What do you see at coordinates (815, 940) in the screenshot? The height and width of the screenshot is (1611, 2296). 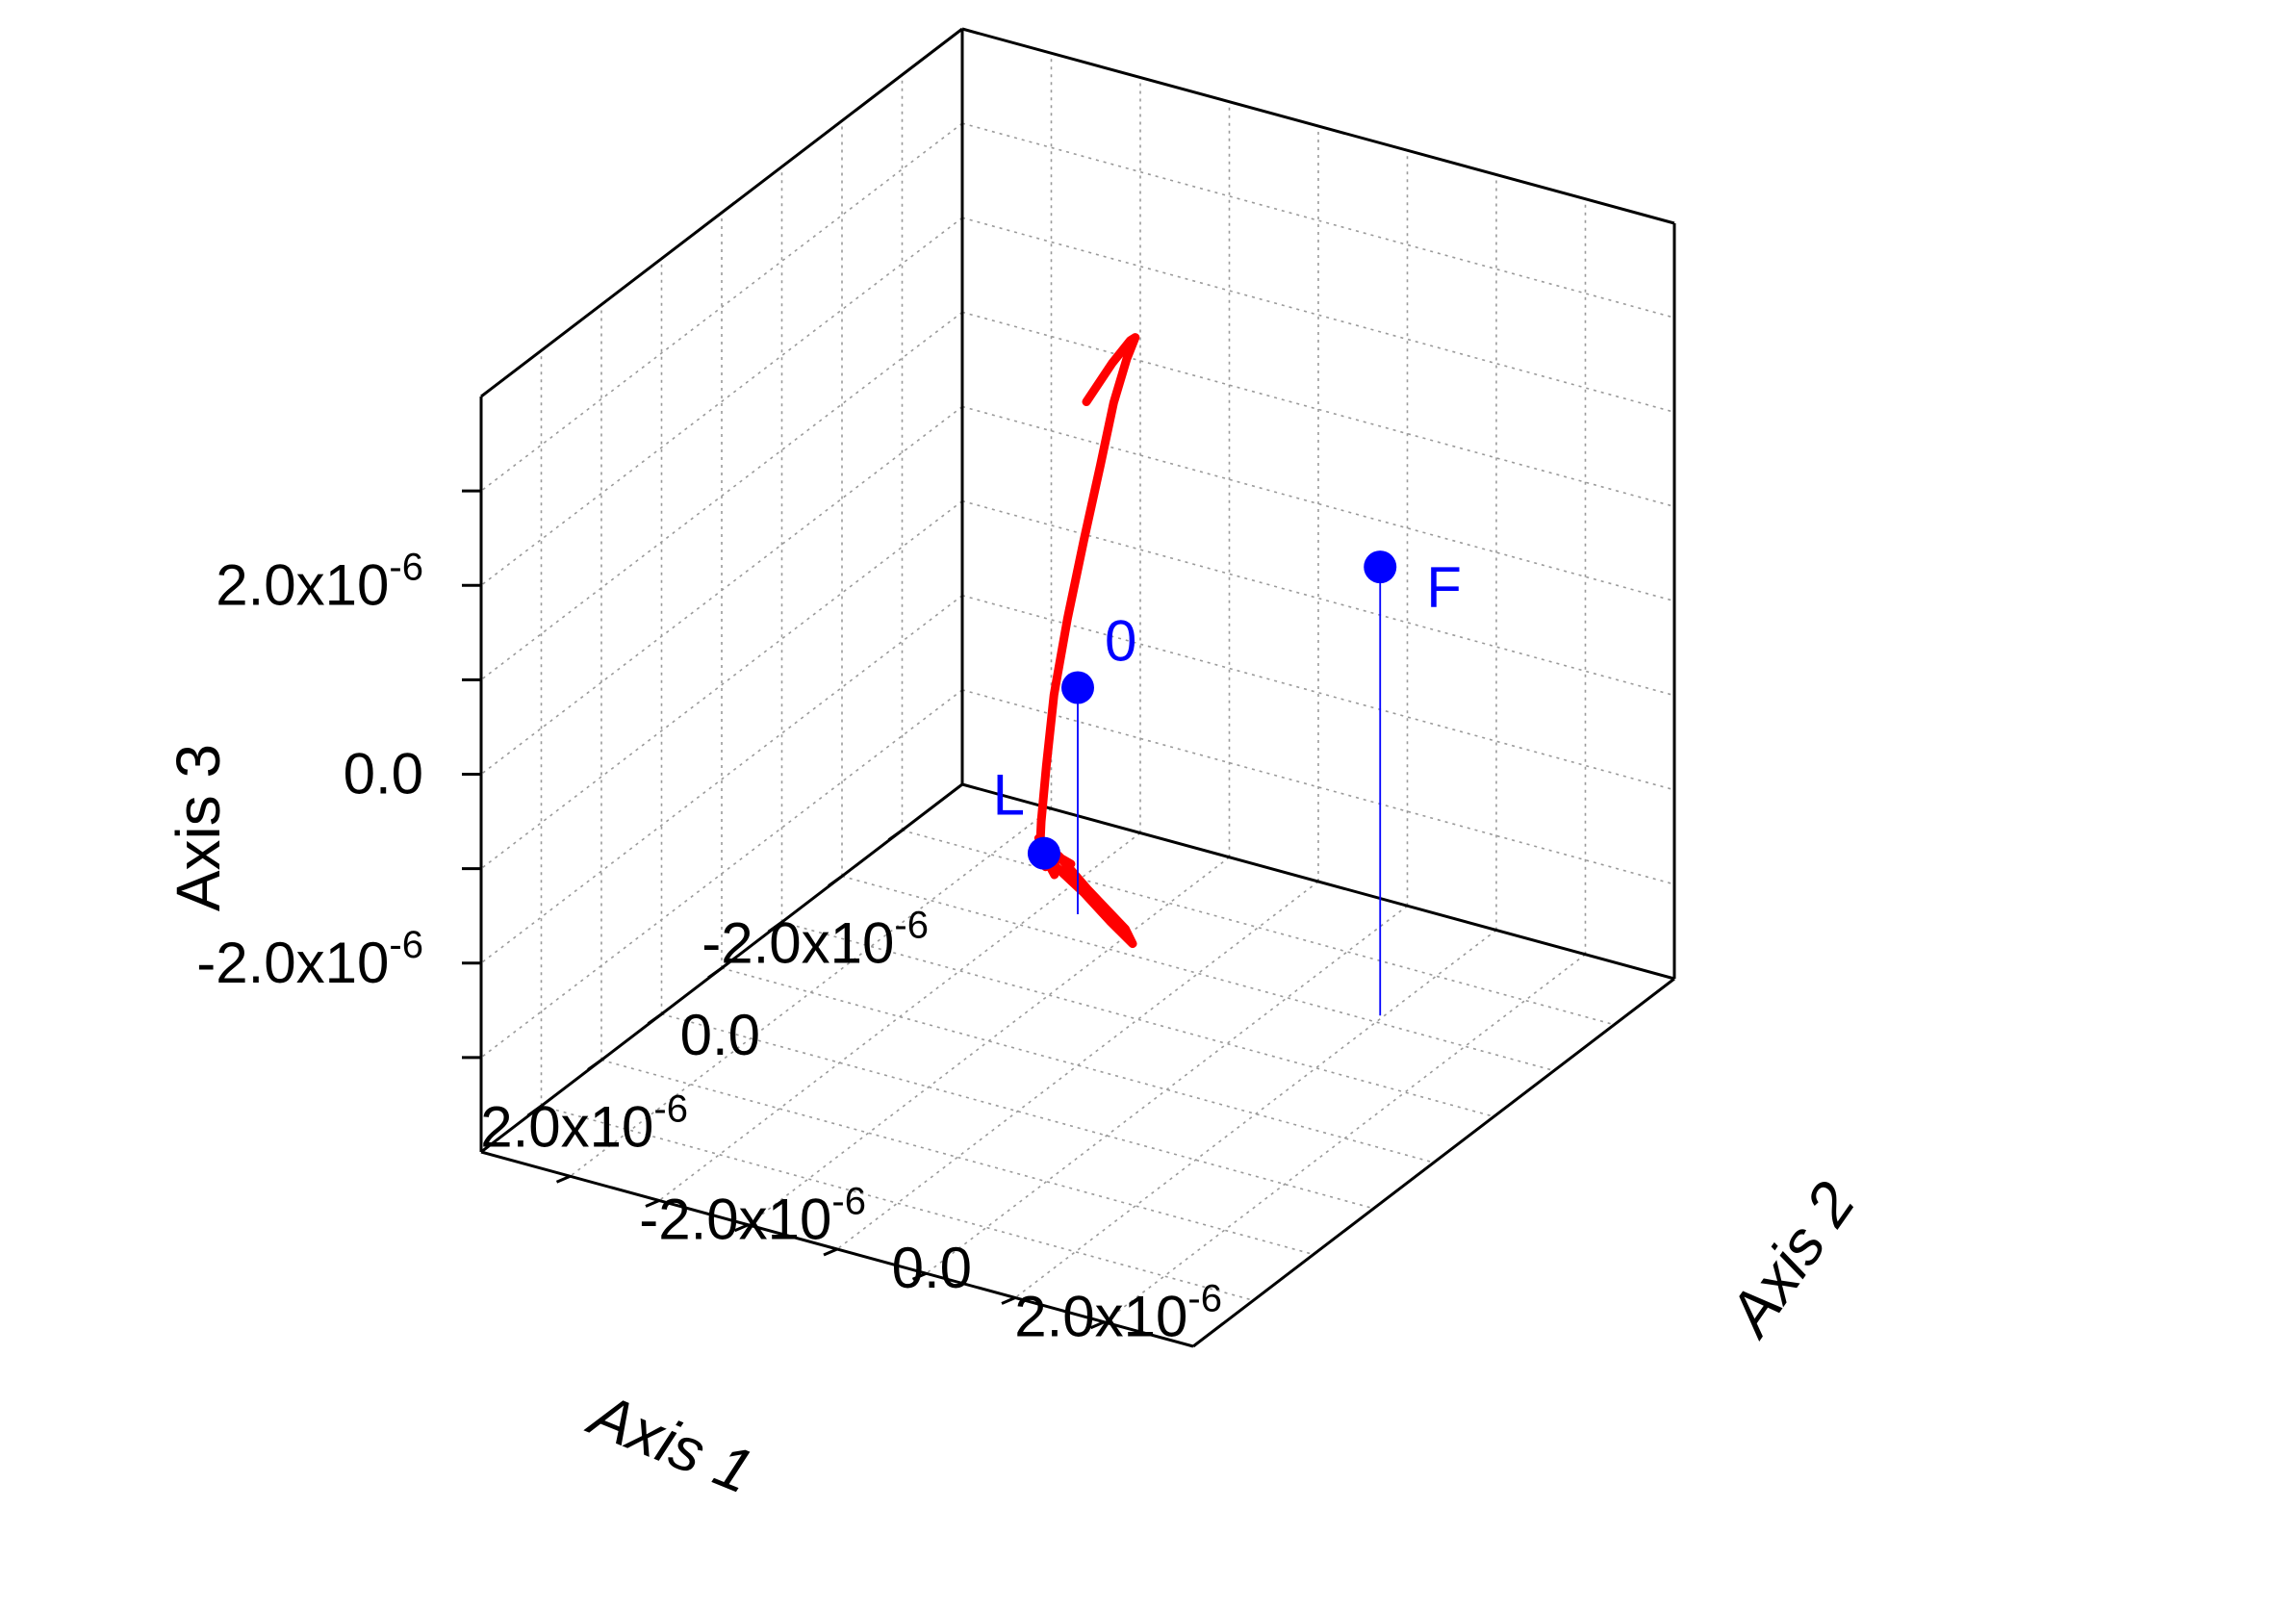 I see `axis1-tick-label: -2.0x10⁻⁶` at bounding box center [815, 940].